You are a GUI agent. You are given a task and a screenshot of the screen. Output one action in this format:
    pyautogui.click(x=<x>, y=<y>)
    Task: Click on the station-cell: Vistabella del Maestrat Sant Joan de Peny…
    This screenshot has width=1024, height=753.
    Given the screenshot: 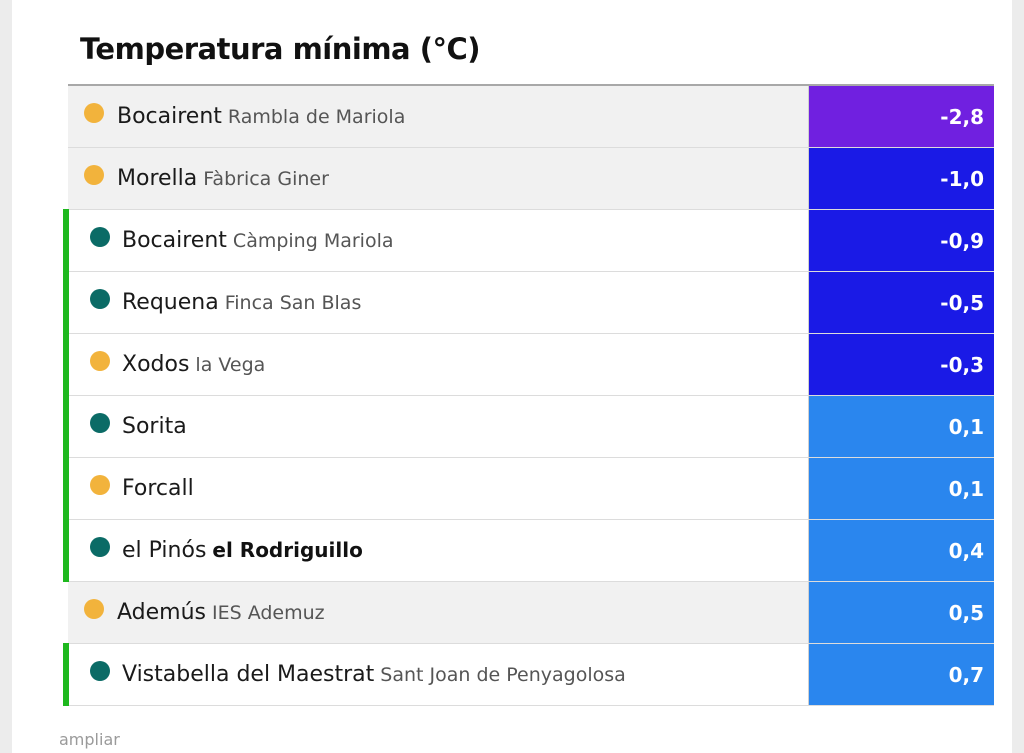 What is the action you would take?
    pyautogui.click(x=436, y=674)
    